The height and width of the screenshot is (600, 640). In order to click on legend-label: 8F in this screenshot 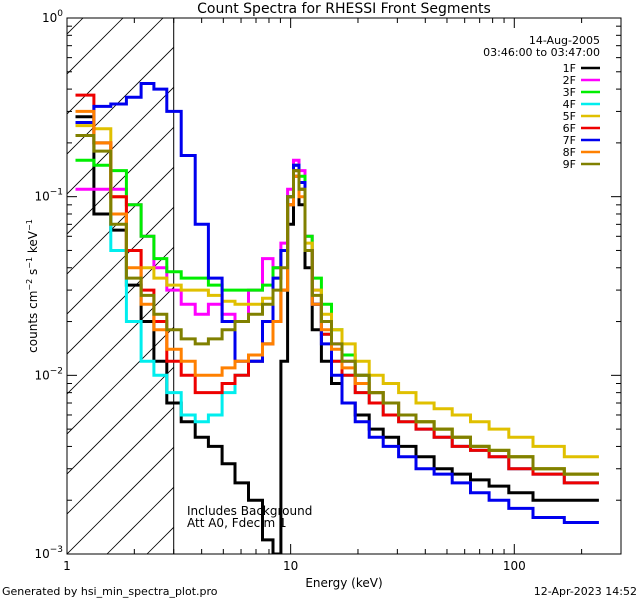, I will do `click(569, 152)`.